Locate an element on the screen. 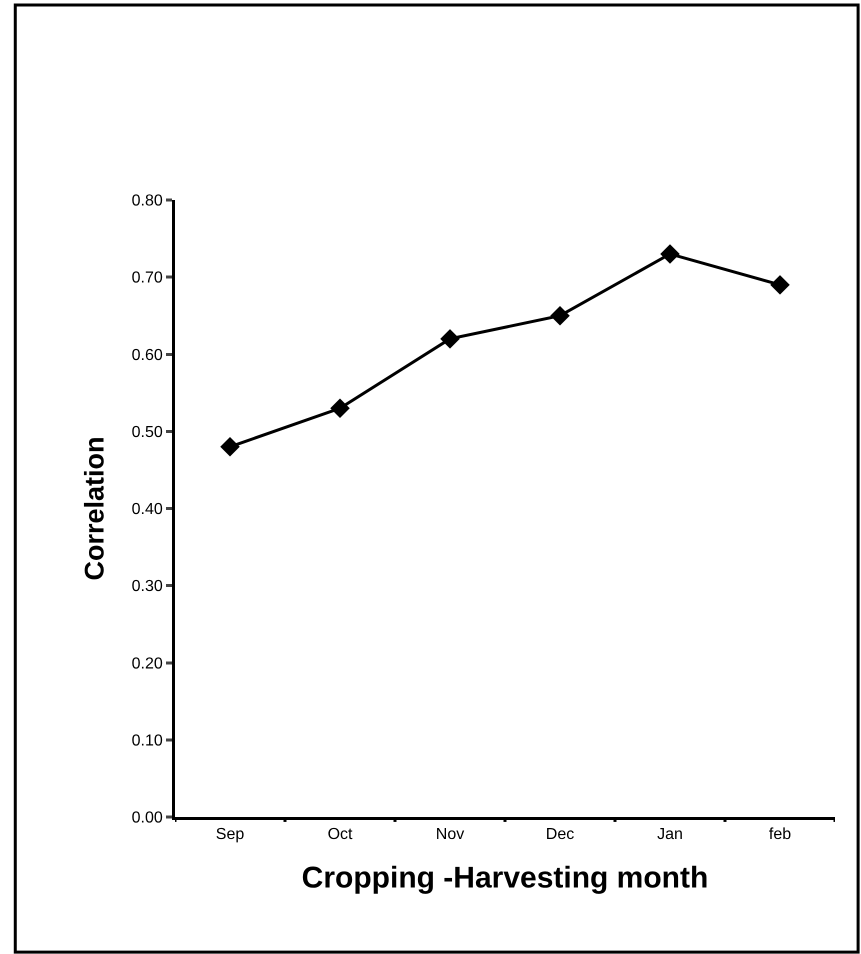 Image resolution: width=861 pixels, height=954 pixels. y-tick-label: 0.30 is located at coordinates (147, 587).